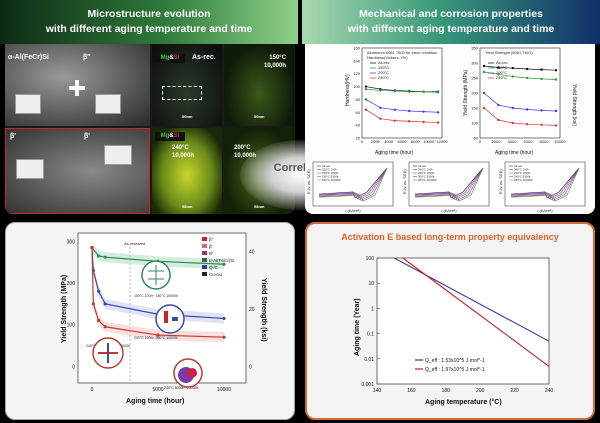 Image resolution: width=600 pixels, height=423 pixels. What do you see at coordinates (545, 210) in the screenshot?
I see `pol-xlabel: i (A/cm²)` at bounding box center [545, 210].